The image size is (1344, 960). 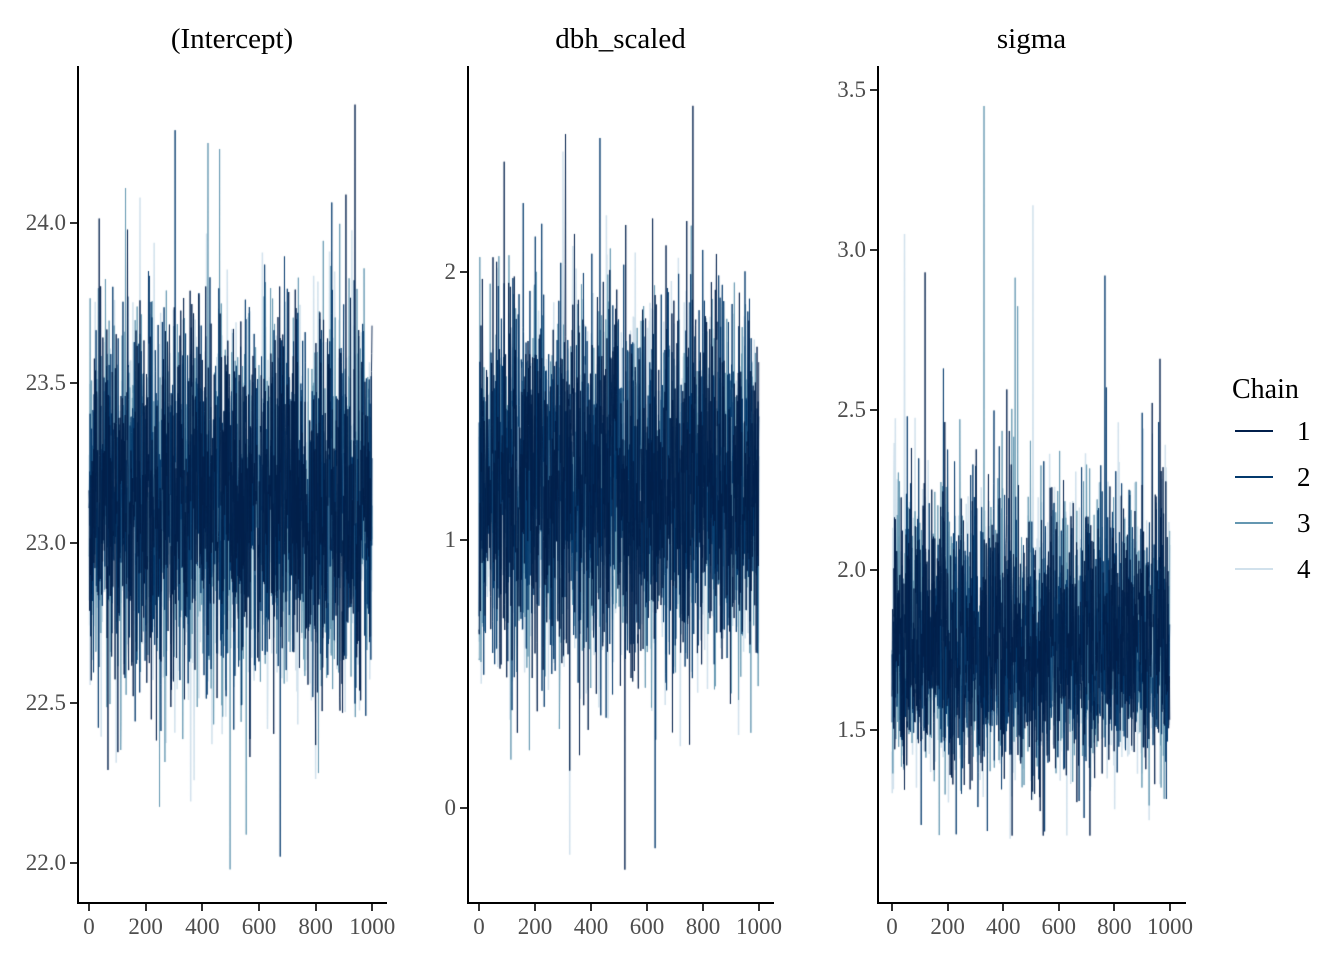 I want to click on legend-item-chain-3: 3, so click(x=1287, y=523).